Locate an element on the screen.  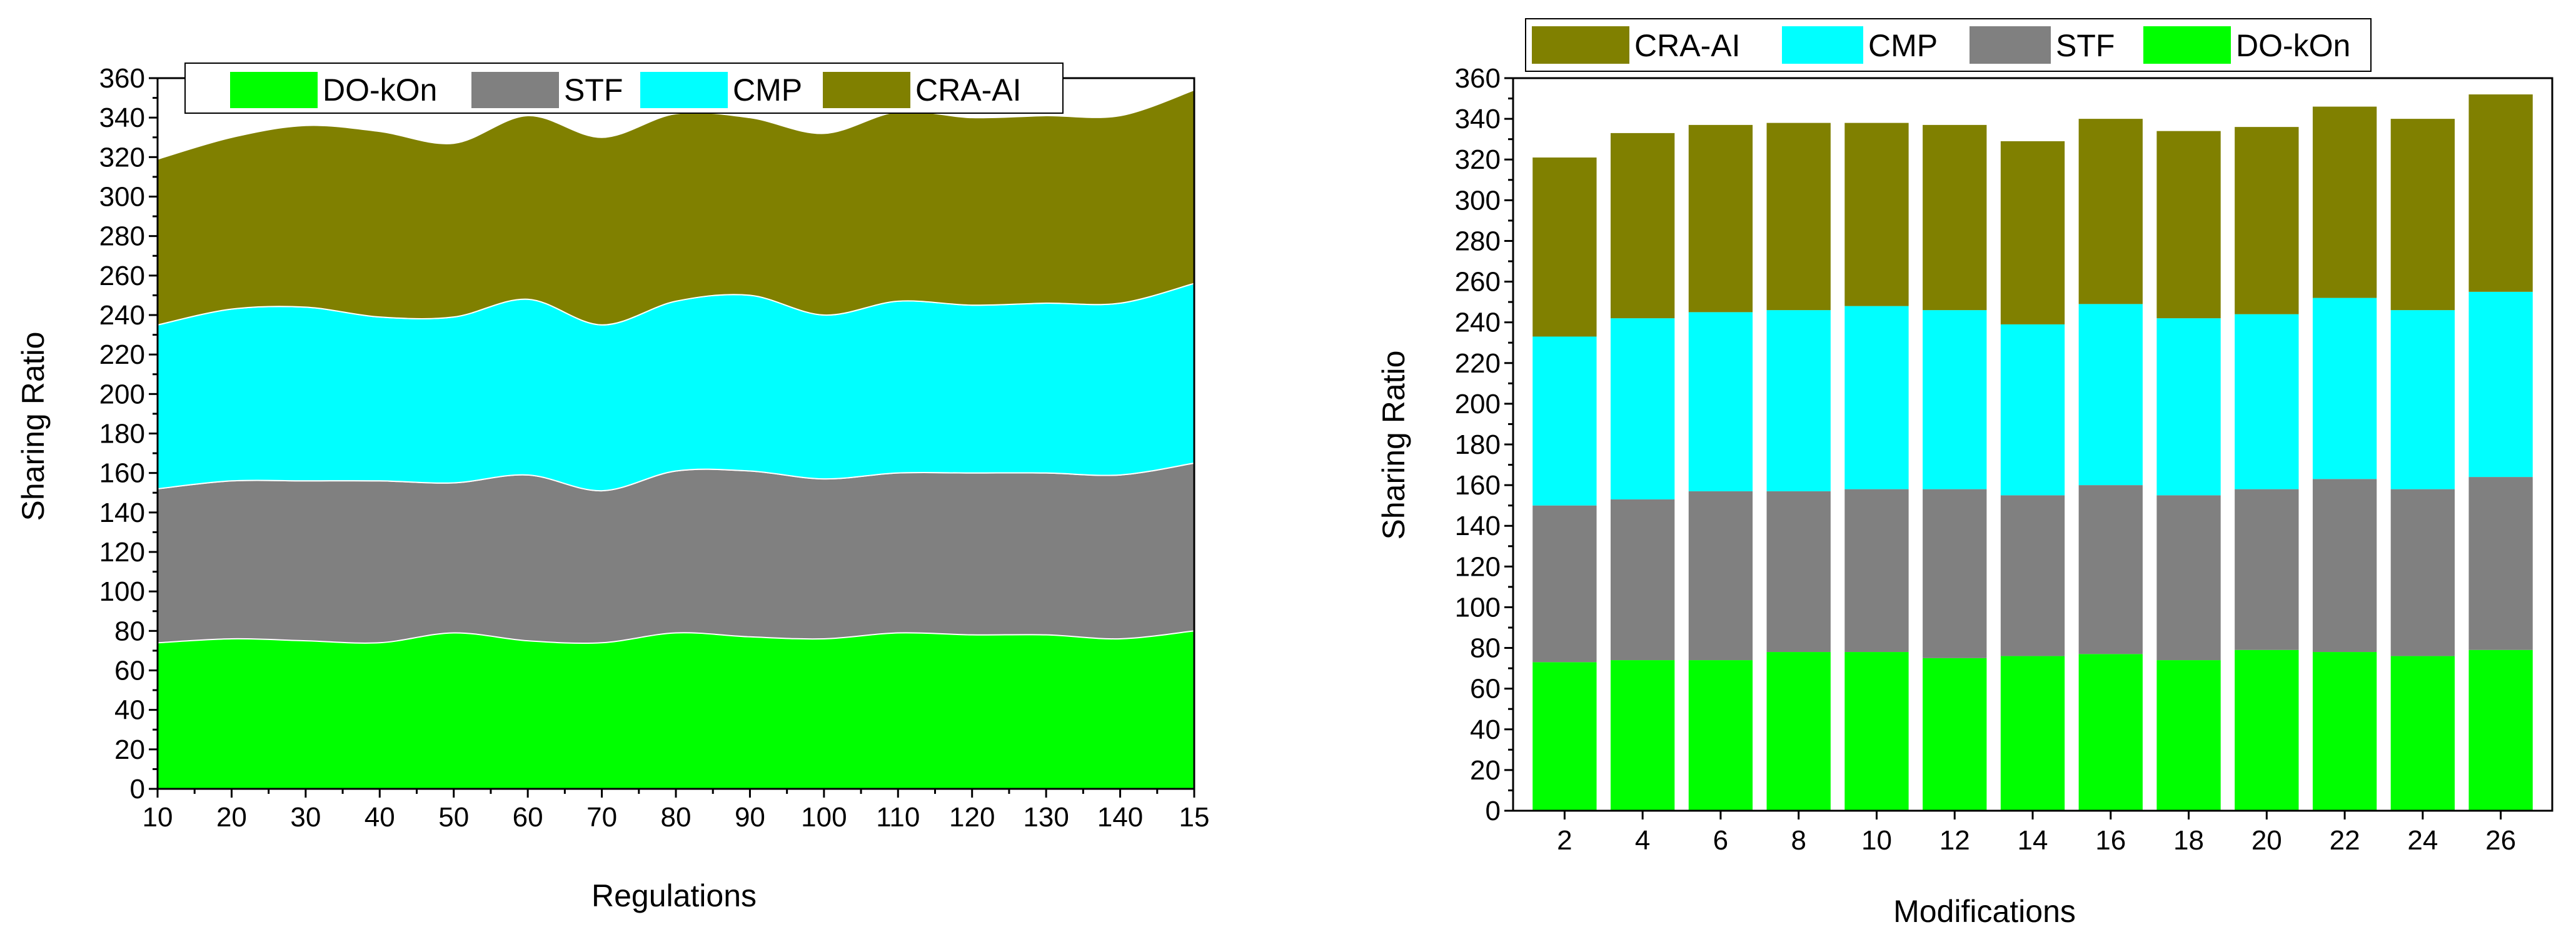
legend-box is located at coordinates (624, 88).